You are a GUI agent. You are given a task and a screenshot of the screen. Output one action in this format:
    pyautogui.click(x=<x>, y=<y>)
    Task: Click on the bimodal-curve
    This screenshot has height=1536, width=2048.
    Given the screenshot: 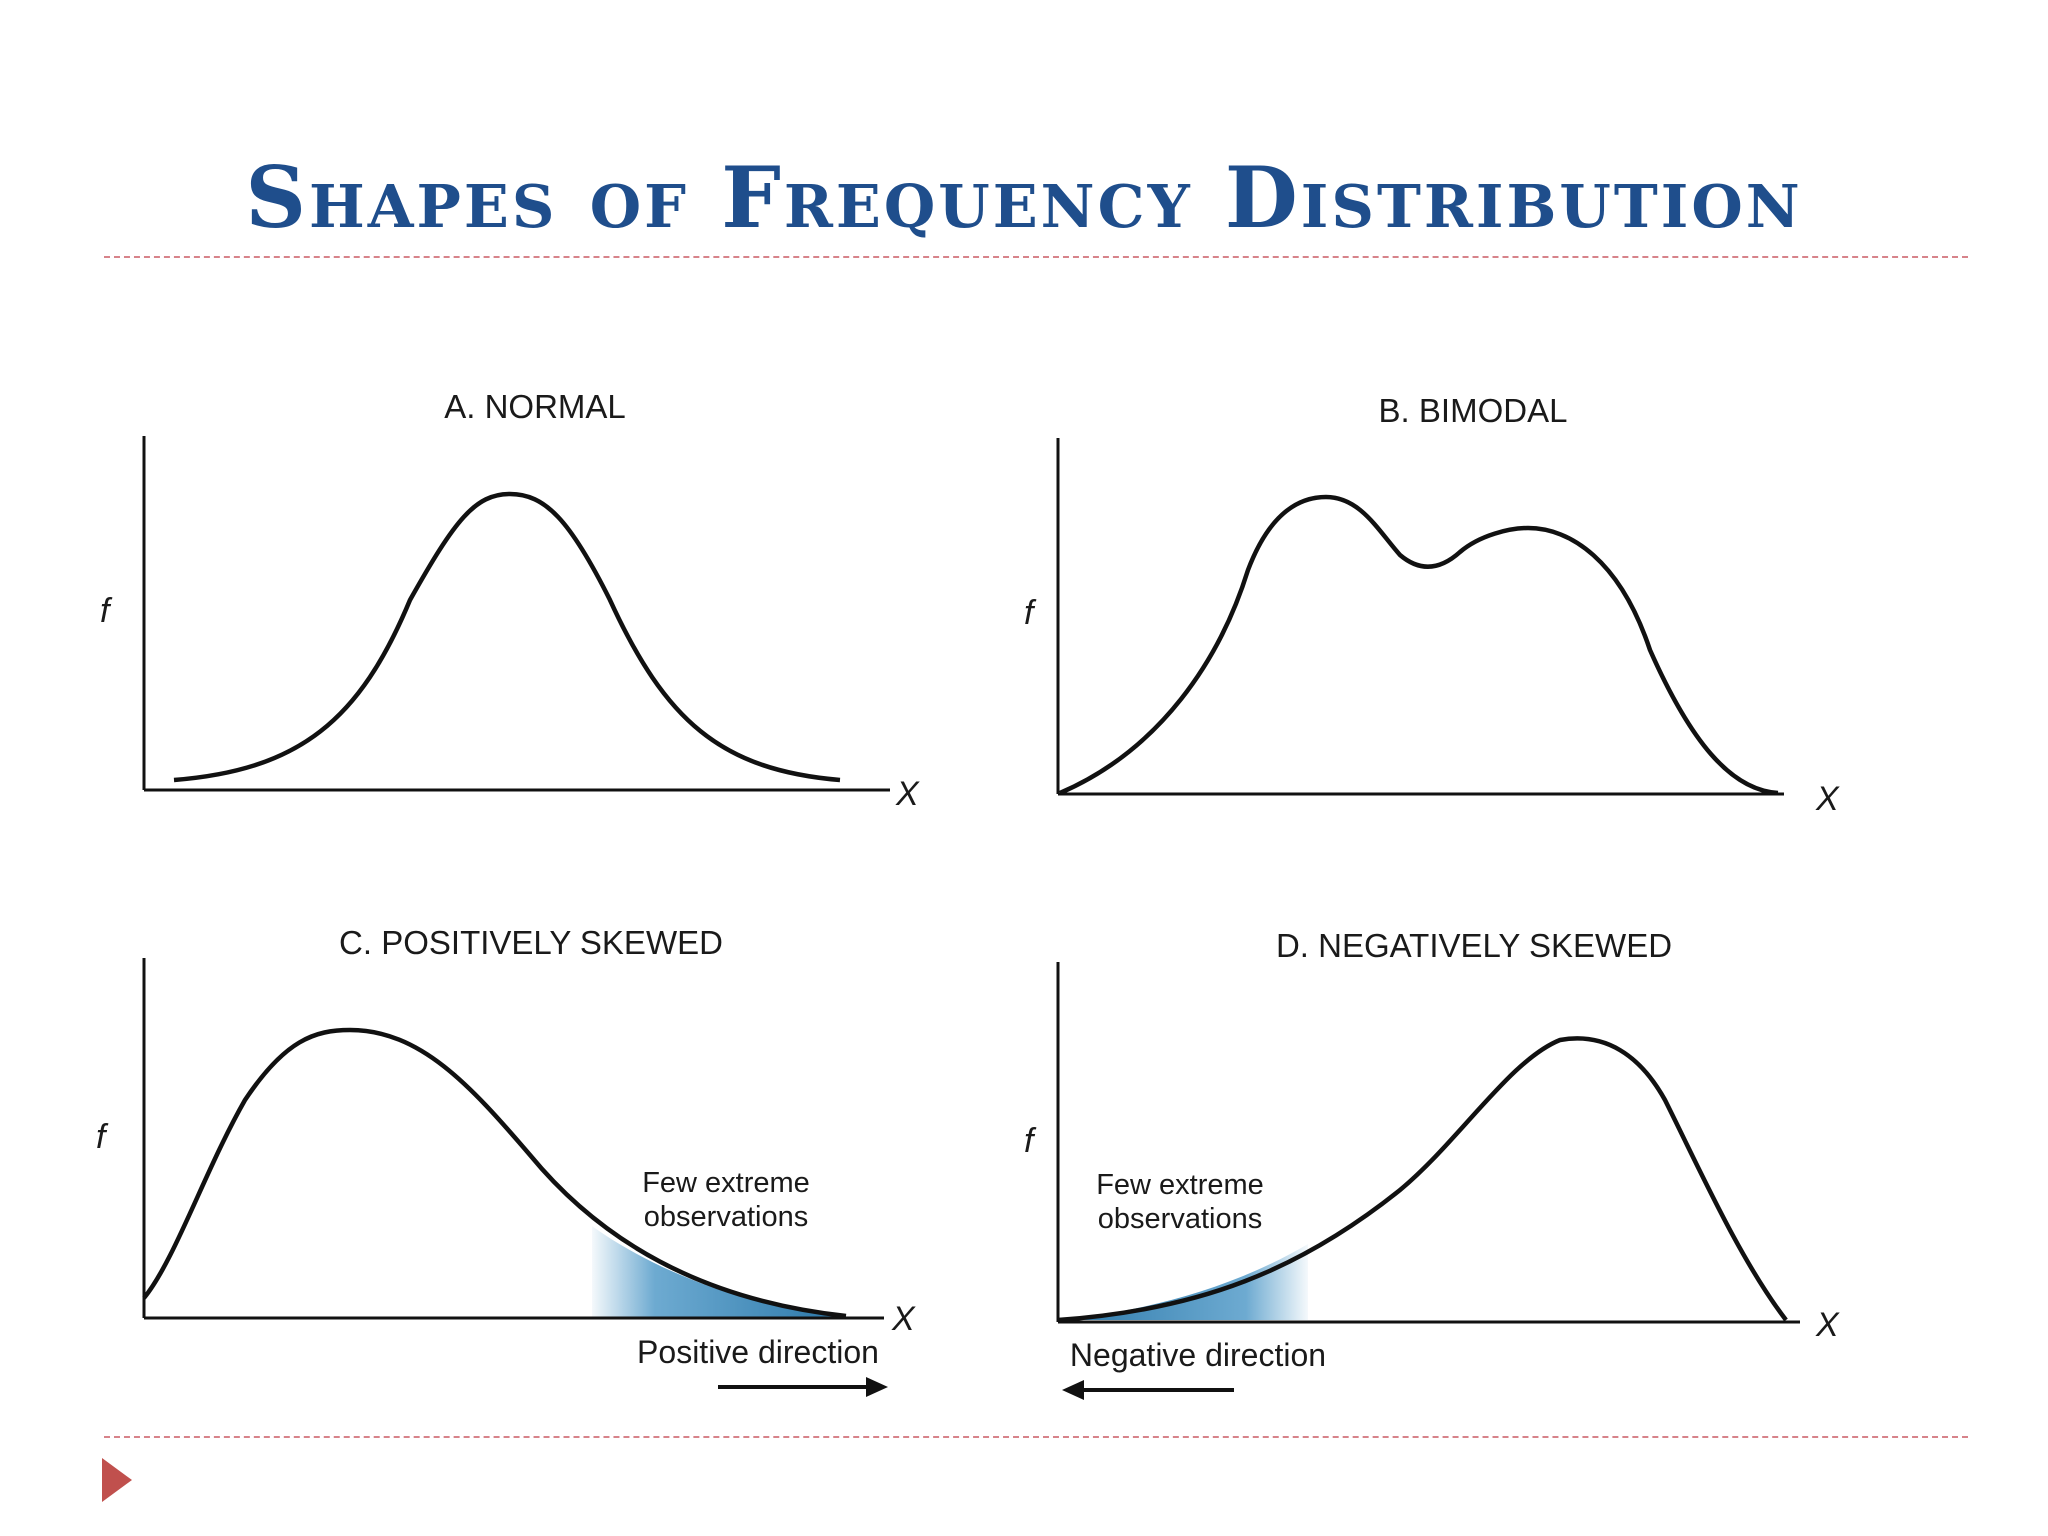 What is the action you would take?
    pyautogui.click(x=1419, y=645)
    